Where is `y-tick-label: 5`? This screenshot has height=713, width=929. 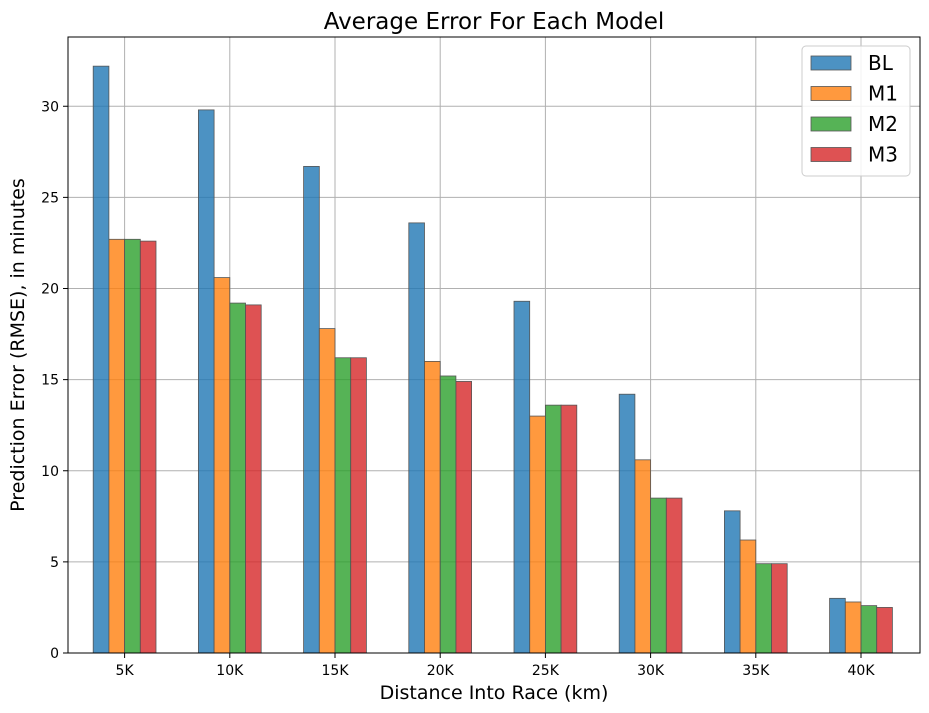
y-tick-label: 5 is located at coordinates (54, 563).